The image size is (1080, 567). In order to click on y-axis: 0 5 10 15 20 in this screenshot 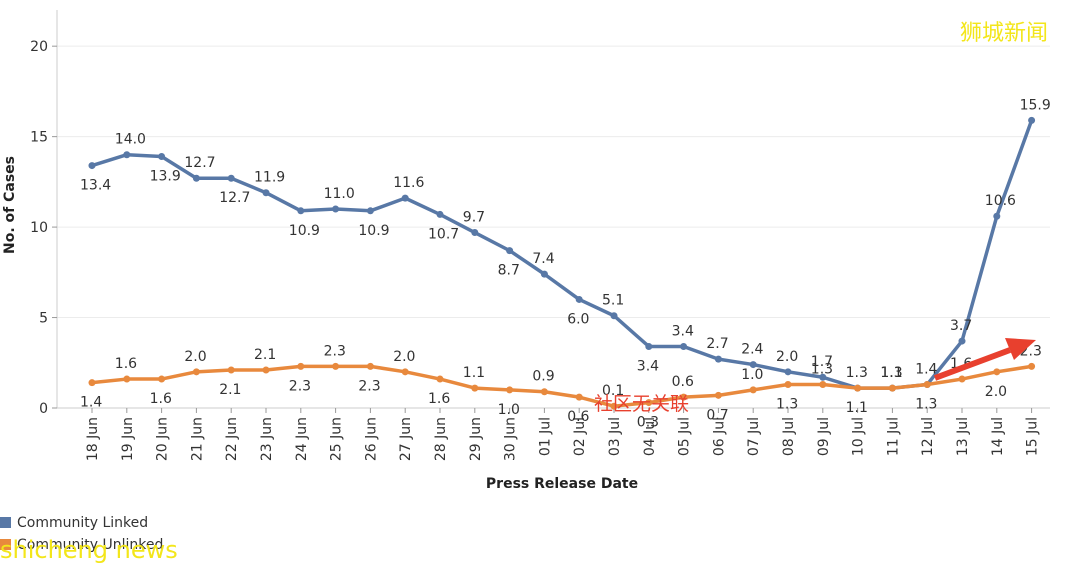, I will do `click(44, 213)`.